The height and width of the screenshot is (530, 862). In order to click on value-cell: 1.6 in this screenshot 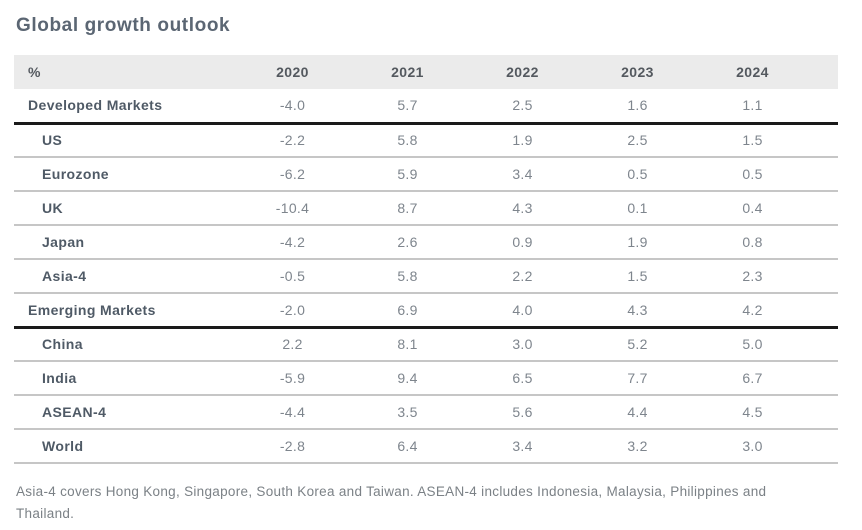, I will do `click(637, 107)`.